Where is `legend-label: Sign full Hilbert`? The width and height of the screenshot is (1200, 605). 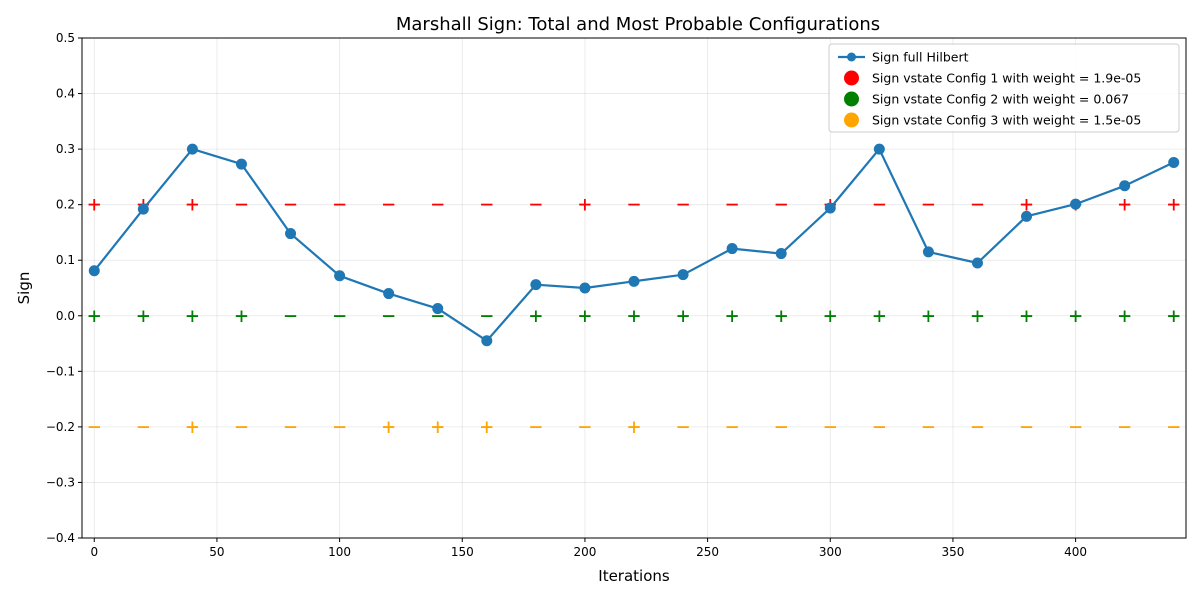 legend-label: Sign full Hilbert is located at coordinates (920, 57).